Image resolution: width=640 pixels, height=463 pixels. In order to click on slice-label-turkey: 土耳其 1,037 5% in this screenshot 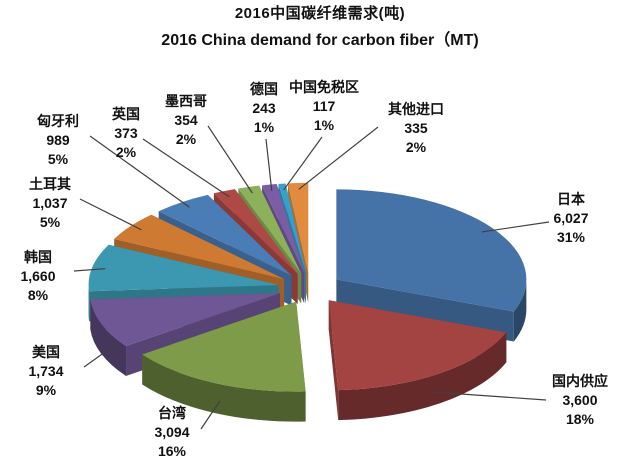, I will do `click(57, 203)`.